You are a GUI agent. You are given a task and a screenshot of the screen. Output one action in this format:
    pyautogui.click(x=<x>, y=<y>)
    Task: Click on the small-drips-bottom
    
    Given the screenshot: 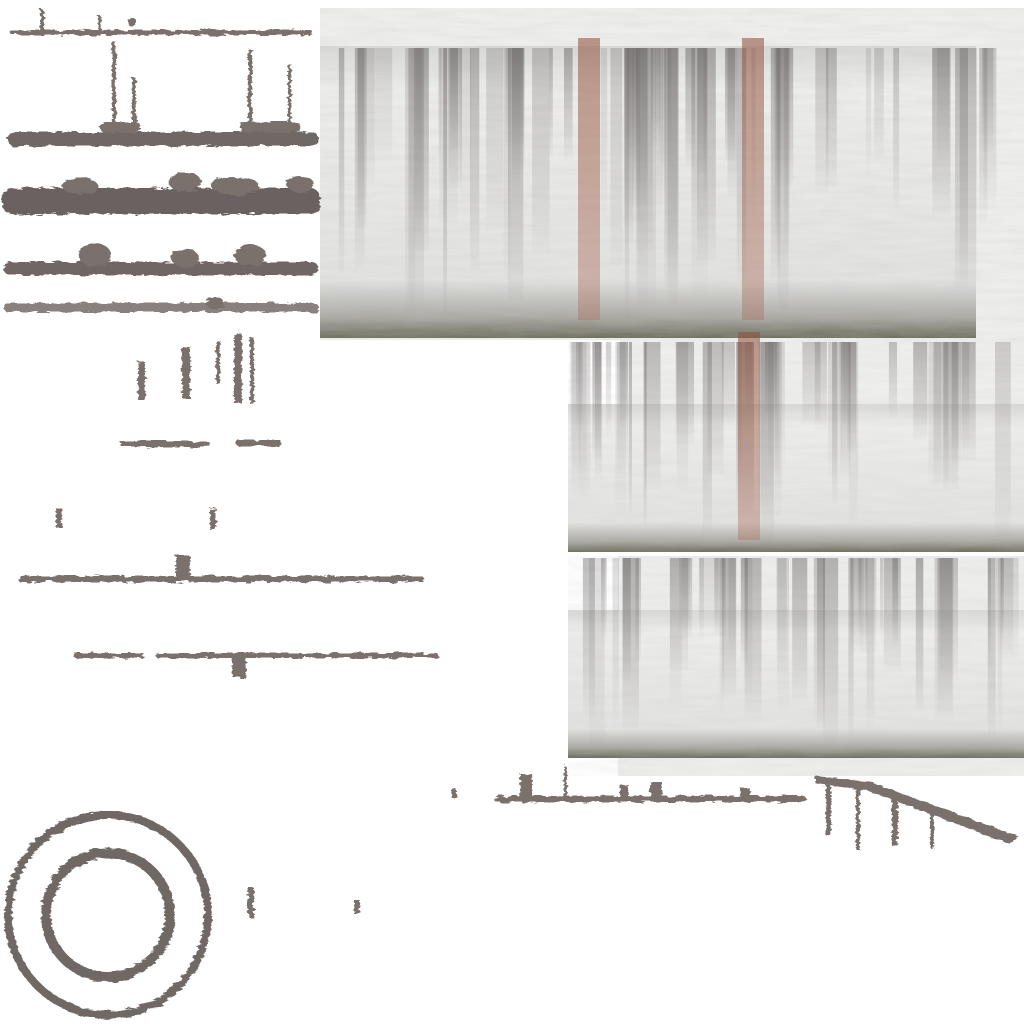 What is the action you would take?
    pyautogui.click(x=352, y=853)
    